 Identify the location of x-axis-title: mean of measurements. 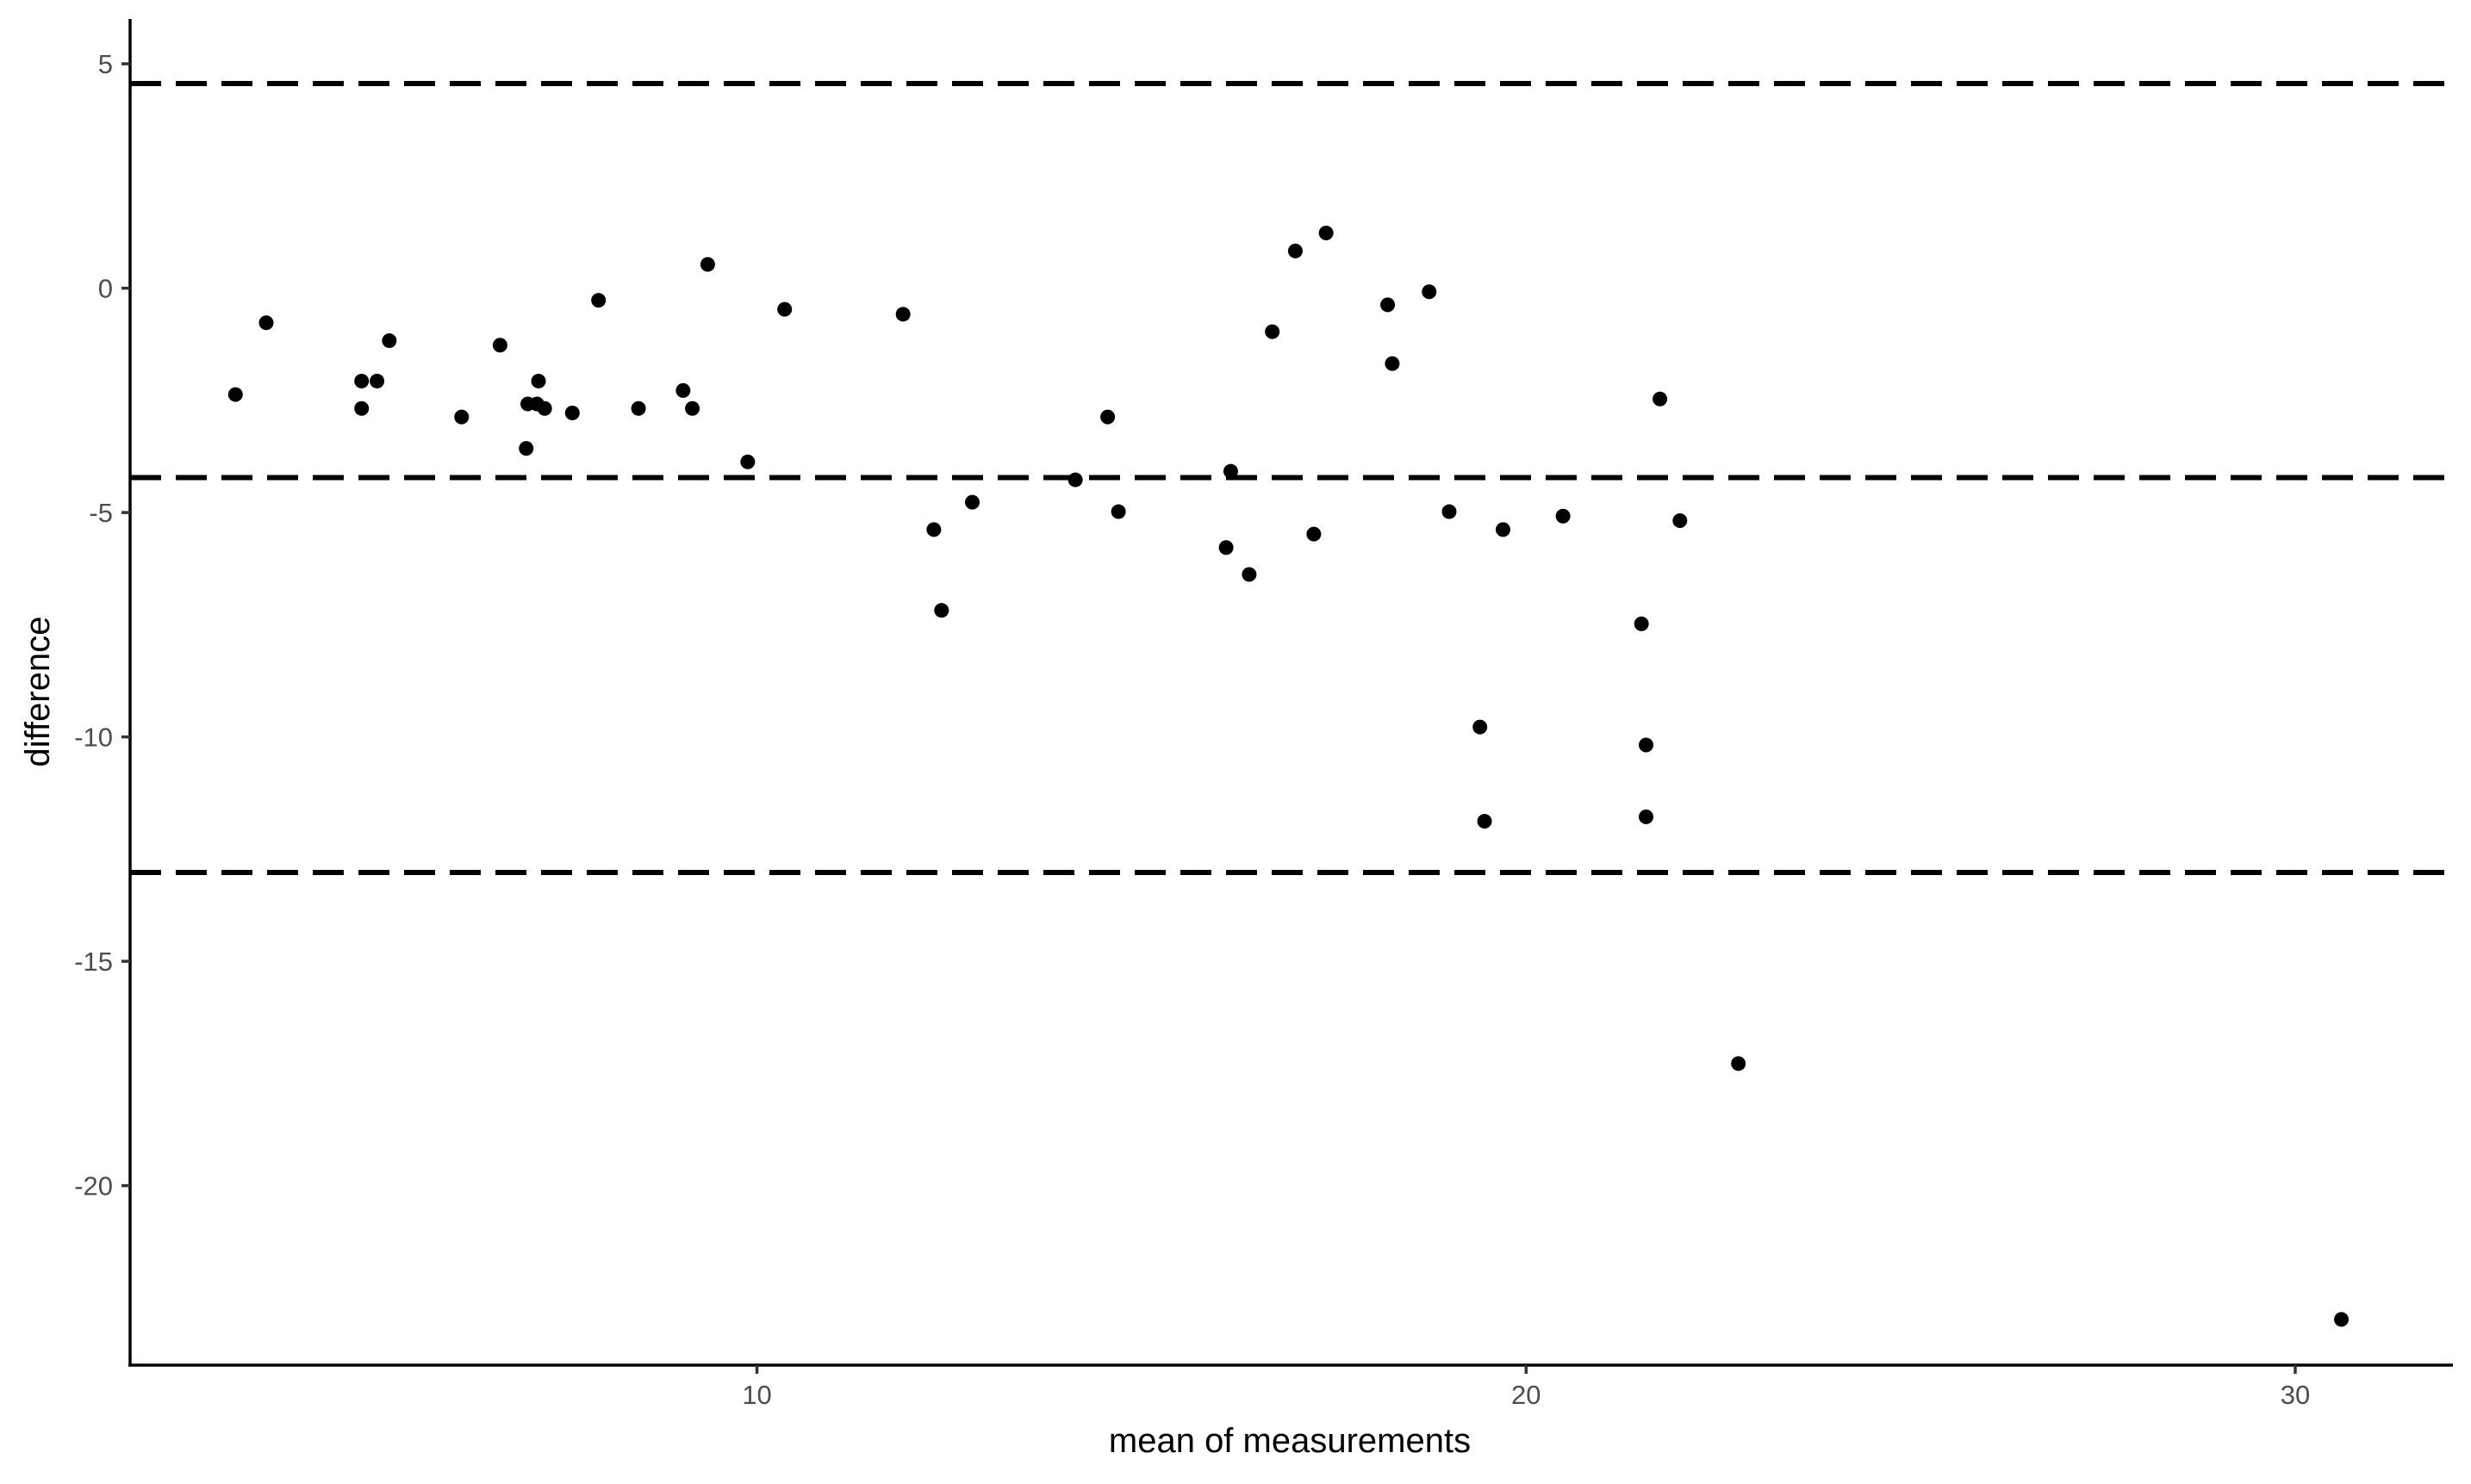
(1290, 1441).